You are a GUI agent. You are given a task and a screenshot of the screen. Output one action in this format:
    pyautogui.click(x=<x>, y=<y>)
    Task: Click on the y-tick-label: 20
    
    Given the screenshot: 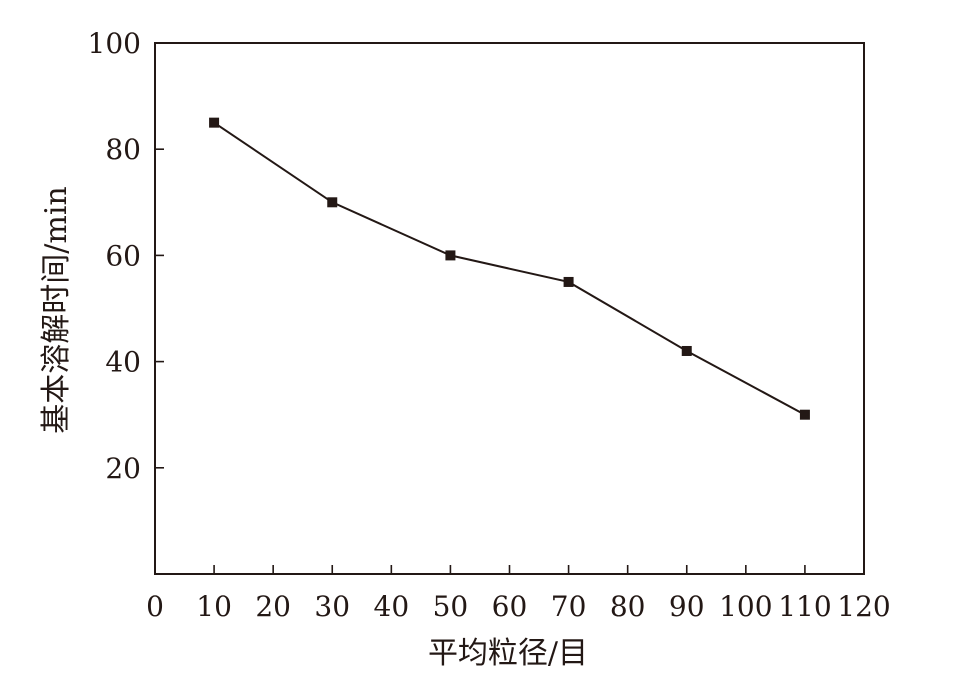 What is the action you would take?
    pyautogui.click(x=123, y=468)
    